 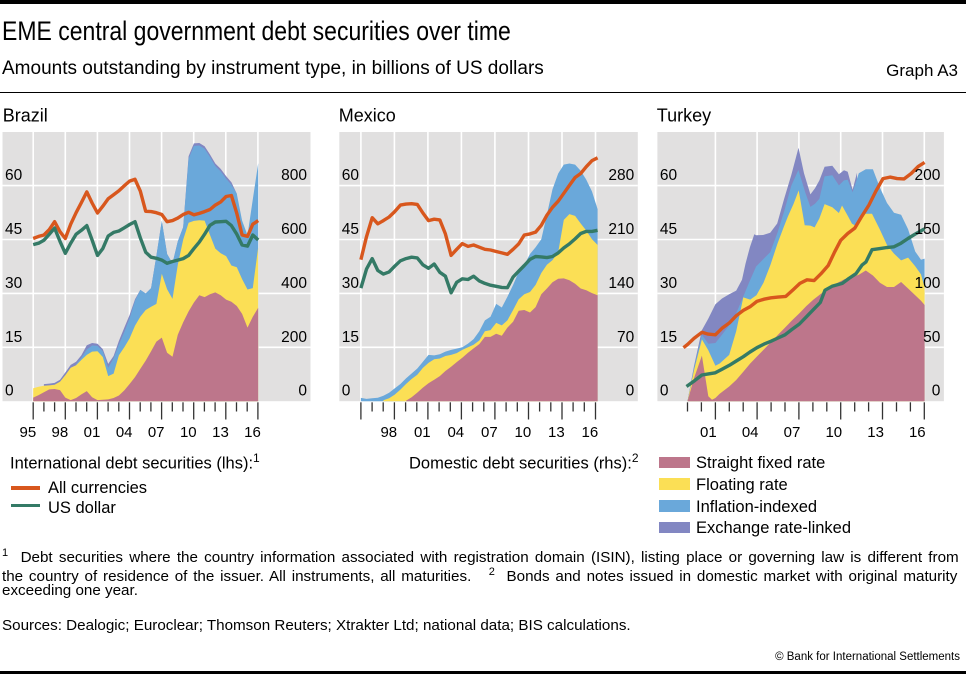 What do you see at coordinates (25, 116) in the screenshot?
I see `svg-text: Brazil` at bounding box center [25, 116].